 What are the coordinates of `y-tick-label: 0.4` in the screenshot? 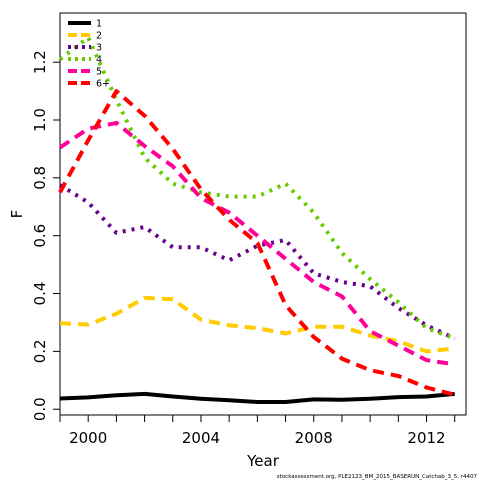 It's located at (40, 294).